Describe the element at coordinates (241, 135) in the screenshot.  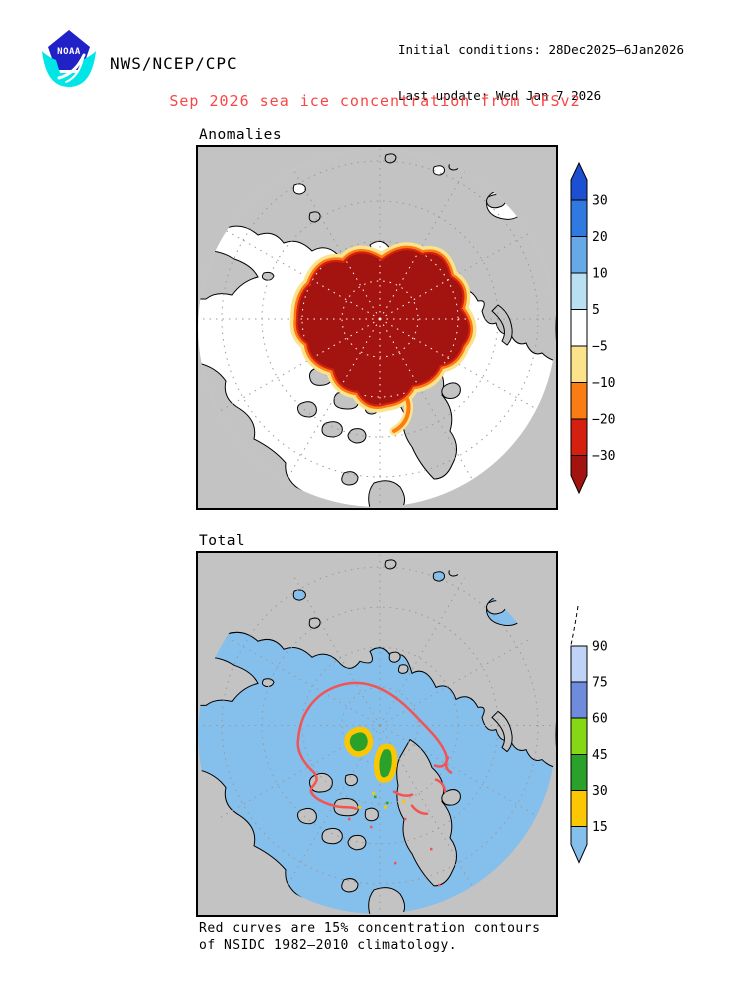
I see `anomalies-label: Anomalies` at that location.